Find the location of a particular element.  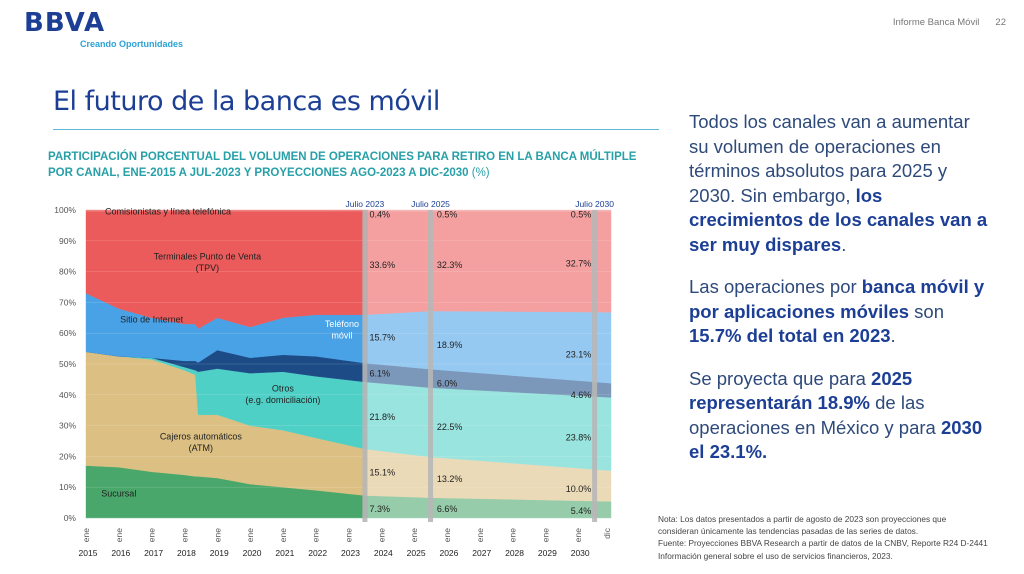

value-label: 7.3% is located at coordinates (380, 509).